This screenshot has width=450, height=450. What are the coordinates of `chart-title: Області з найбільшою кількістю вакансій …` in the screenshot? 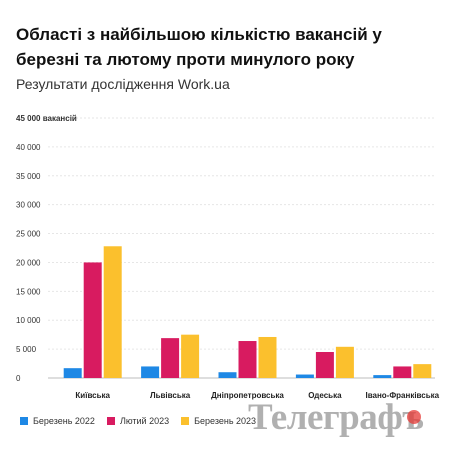 It's located at (199, 47).